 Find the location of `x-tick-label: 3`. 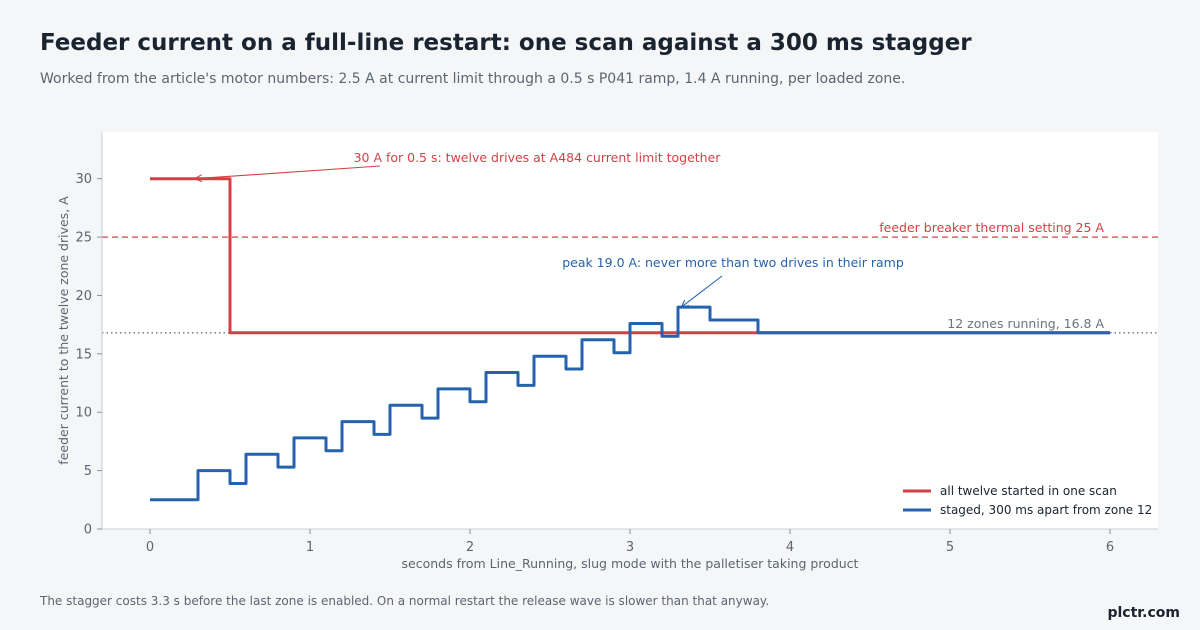

x-tick-label: 3 is located at coordinates (630, 547).